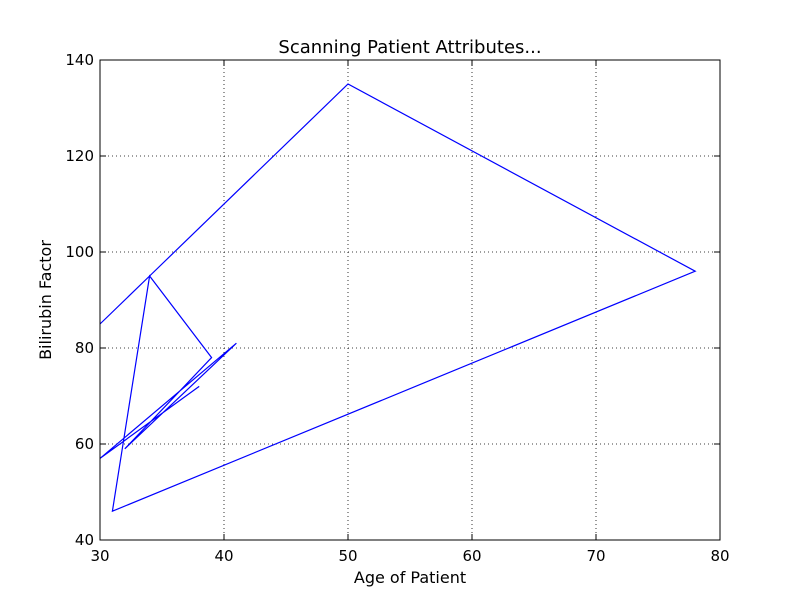 The image size is (800, 600). I want to click on x-axis-label: Age of Patient, so click(410, 577).